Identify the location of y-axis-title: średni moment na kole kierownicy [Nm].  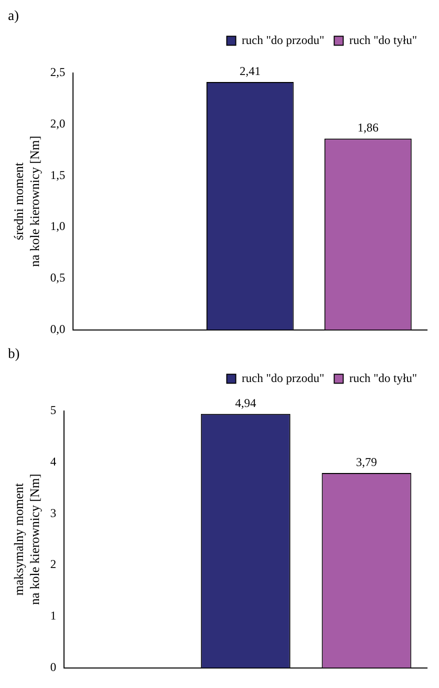
(26, 201).